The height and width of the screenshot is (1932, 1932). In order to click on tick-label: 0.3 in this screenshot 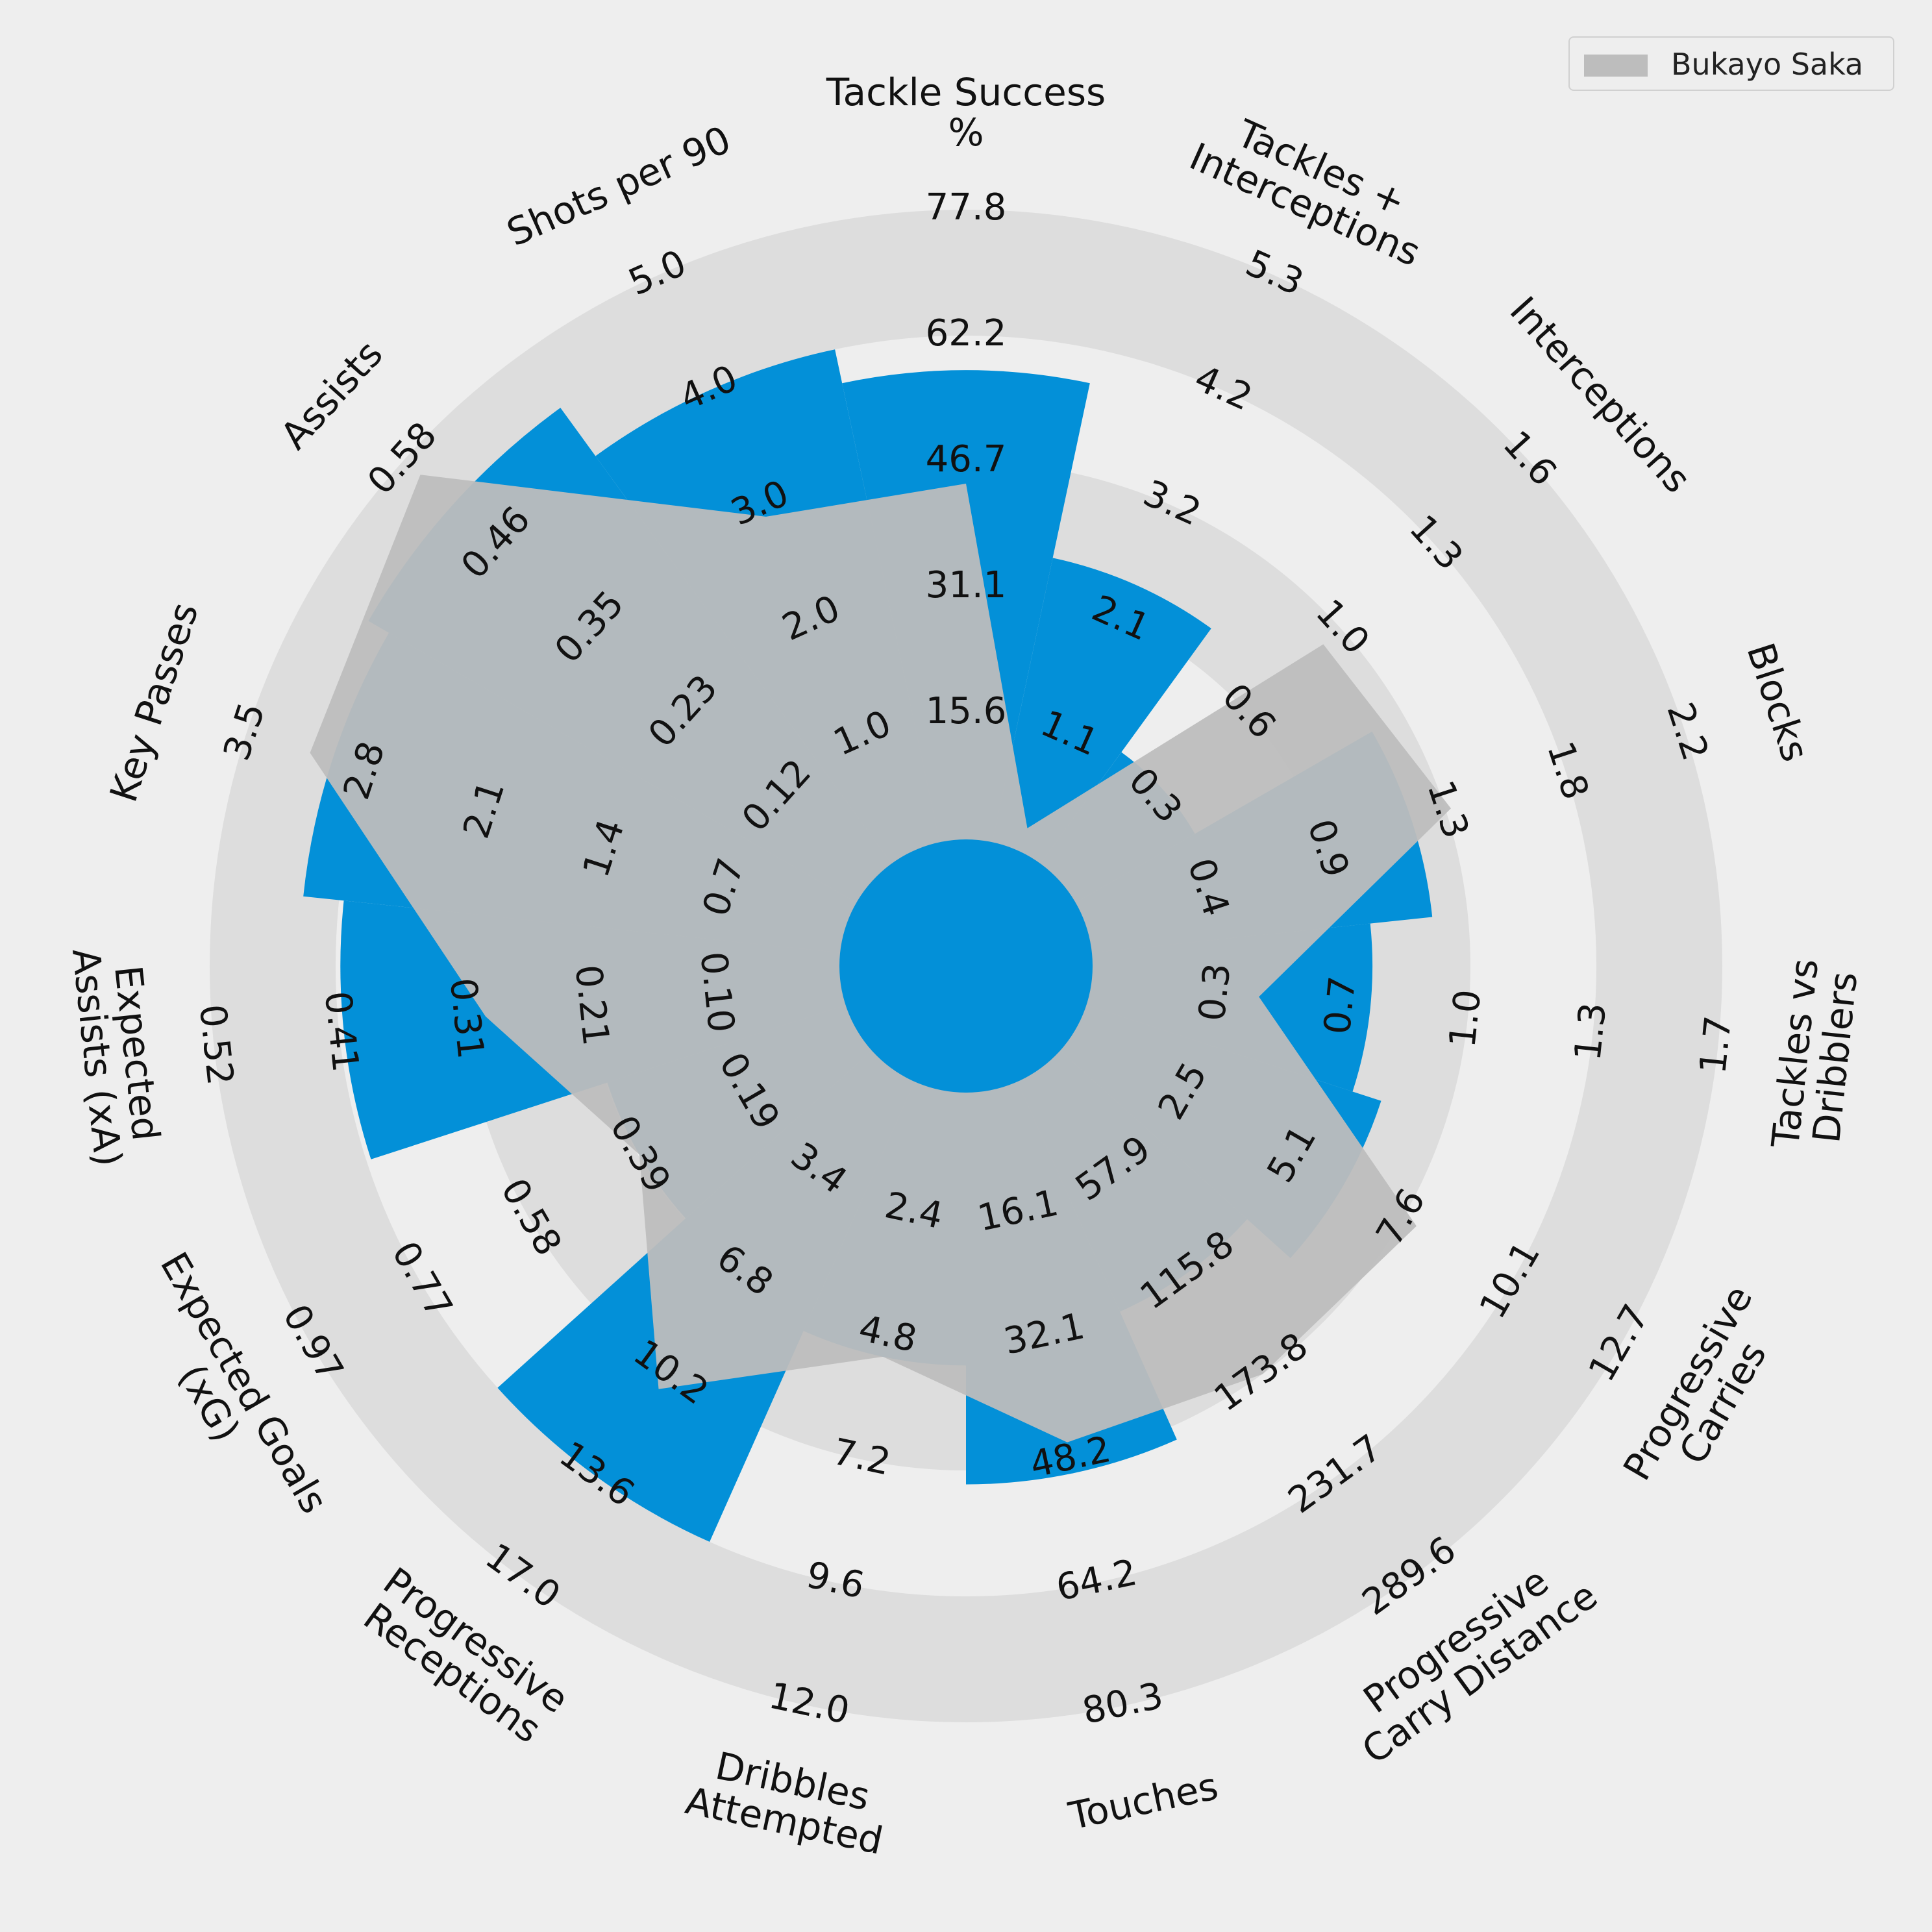, I will do `click(1215, 992)`.